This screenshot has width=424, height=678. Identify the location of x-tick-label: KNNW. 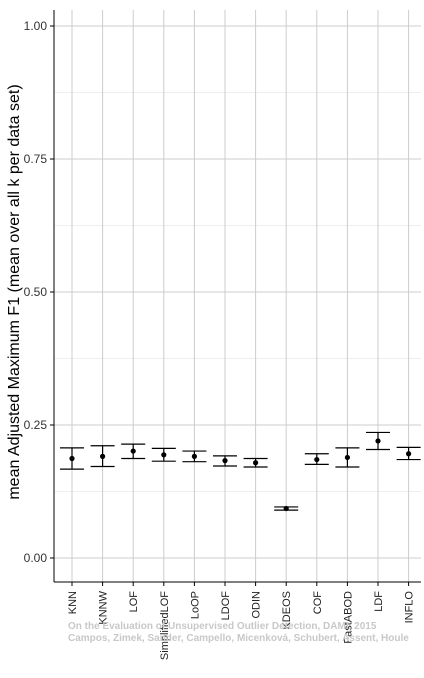
(104, 607).